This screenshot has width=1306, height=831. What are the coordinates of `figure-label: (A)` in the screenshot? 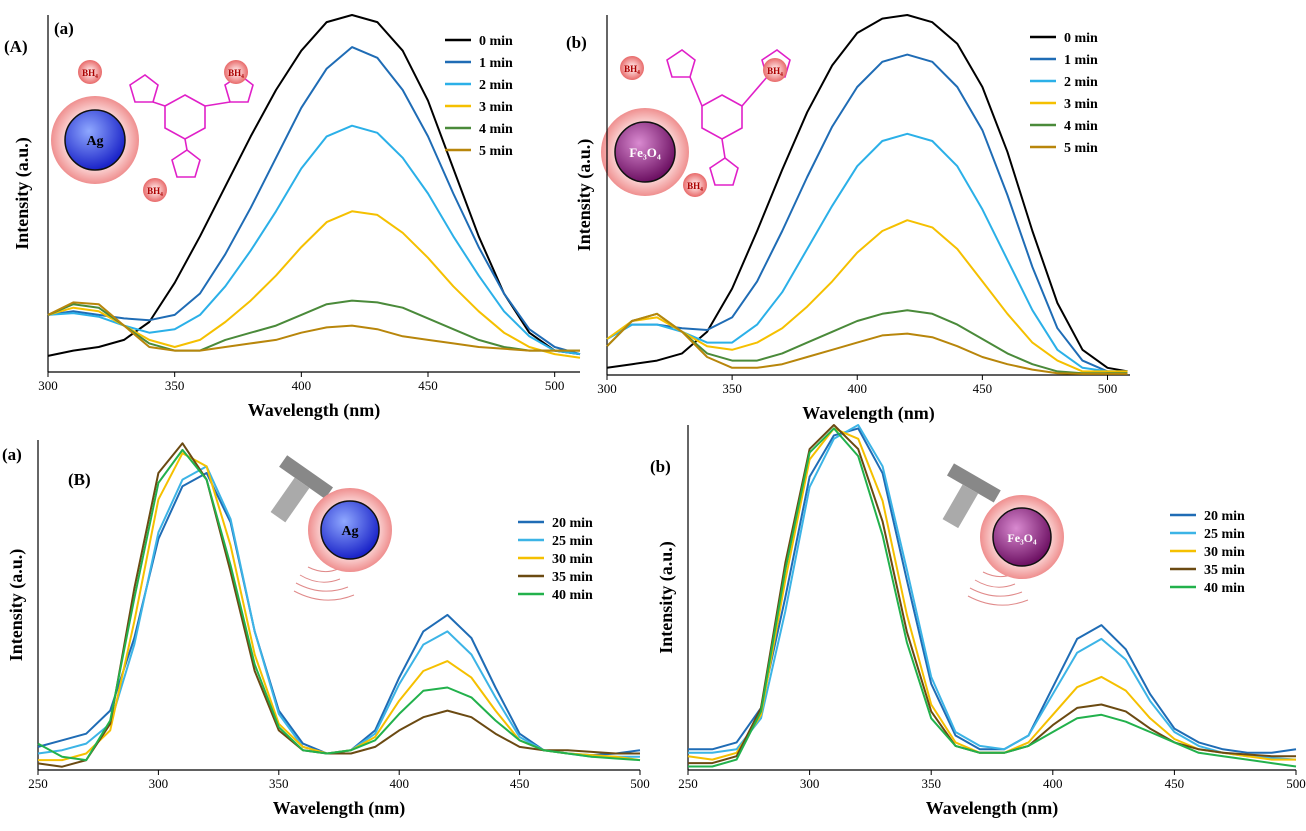 It's located at (16, 46).